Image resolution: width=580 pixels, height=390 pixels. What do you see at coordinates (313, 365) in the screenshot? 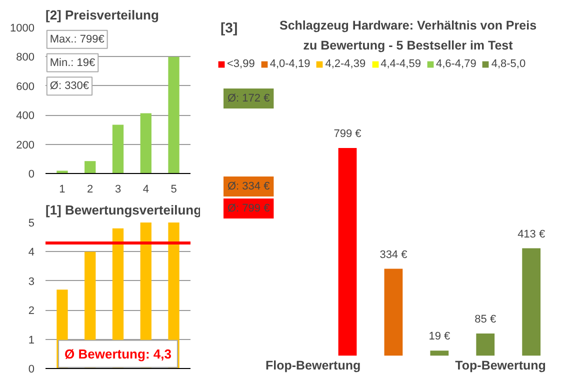
I see `text: Flop-Bewertung` at bounding box center [313, 365].